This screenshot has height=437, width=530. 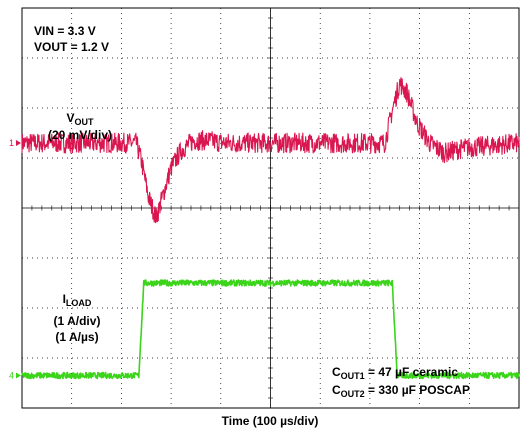 I want to click on cout1-rest: = 47 µF ceramic, so click(x=411, y=372).